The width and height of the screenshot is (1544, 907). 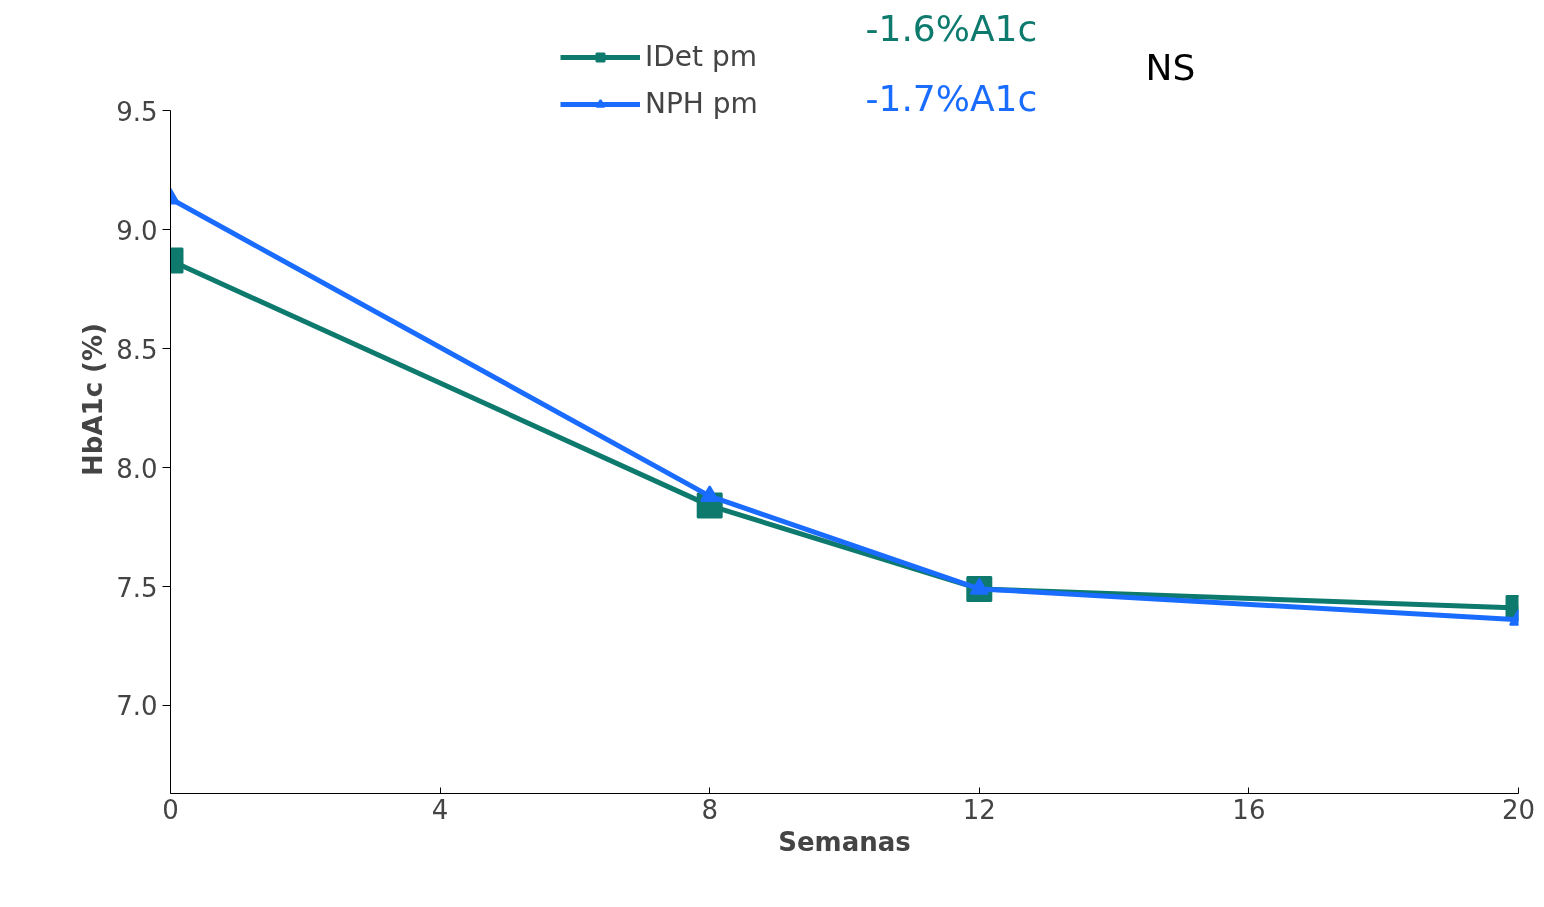 What do you see at coordinates (137, 111) in the screenshot?
I see `y-tick-label: 9.5` at bounding box center [137, 111].